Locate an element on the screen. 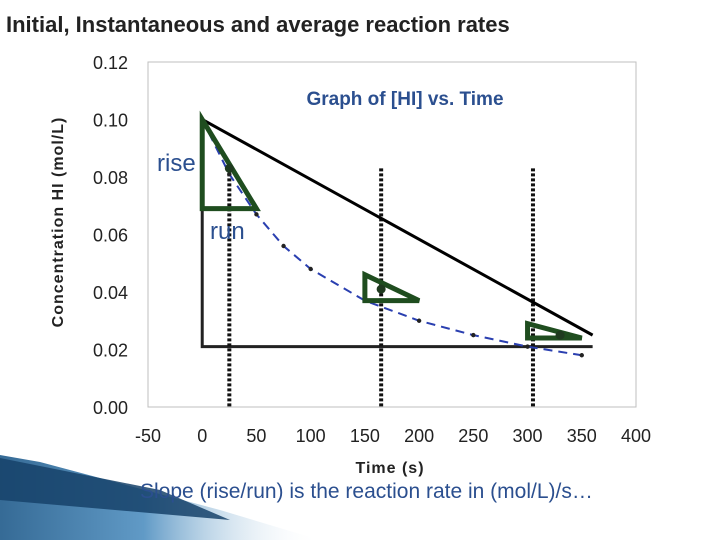  footer-swoosh-dark is located at coordinates (115, 489).